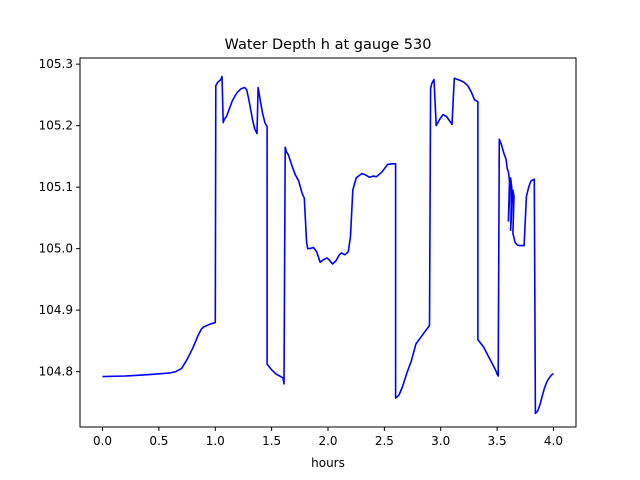 This screenshot has height=480, width=640. I want to click on x-tick-label: 3.5, so click(497, 441).